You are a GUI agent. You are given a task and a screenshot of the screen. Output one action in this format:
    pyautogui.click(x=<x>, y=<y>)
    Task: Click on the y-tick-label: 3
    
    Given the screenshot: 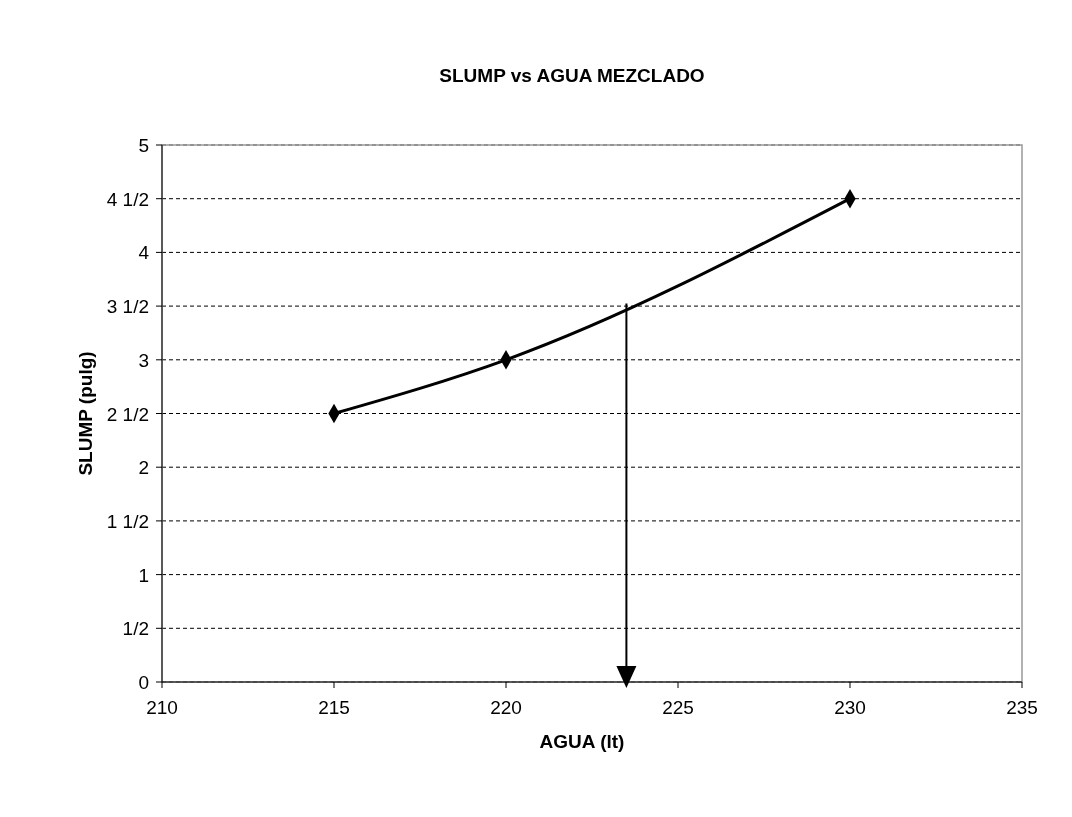 What is the action you would take?
    pyautogui.click(x=143, y=360)
    